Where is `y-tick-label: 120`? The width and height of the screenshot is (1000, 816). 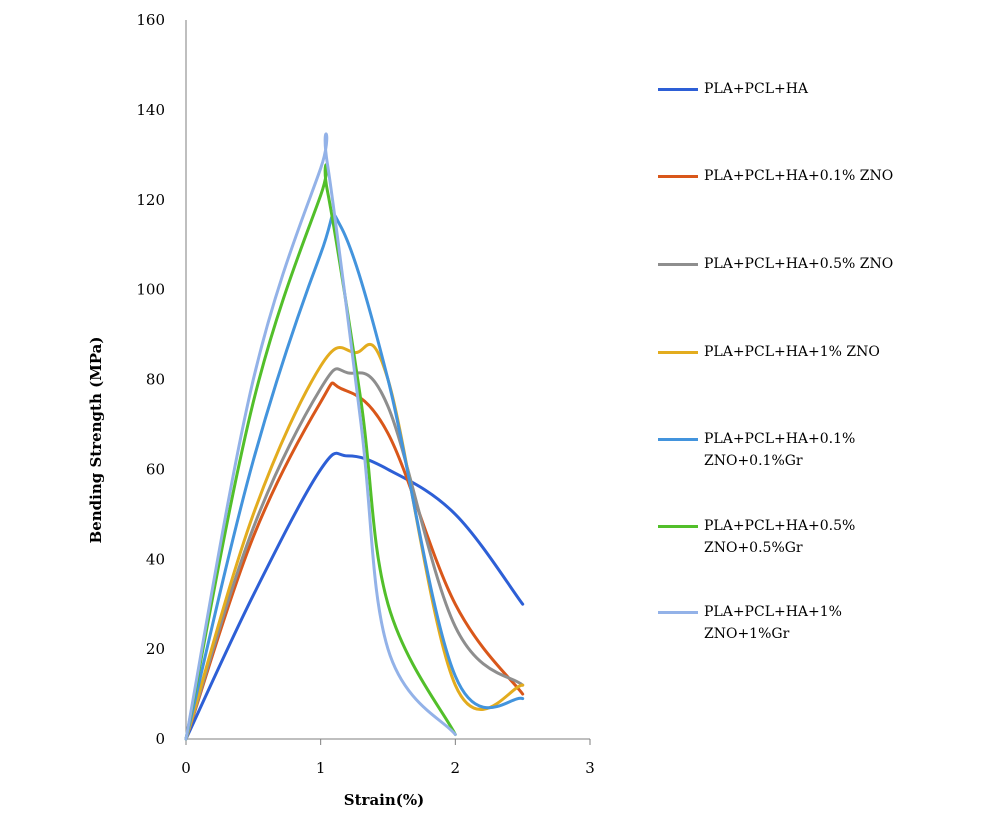 y-tick-label: 120 is located at coordinates (150, 200).